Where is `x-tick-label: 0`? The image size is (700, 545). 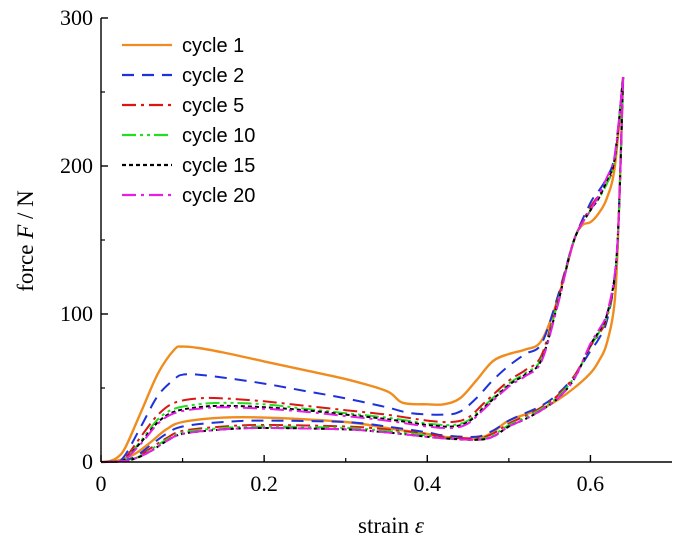 x-tick-label: 0 is located at coordinates (101, 483).